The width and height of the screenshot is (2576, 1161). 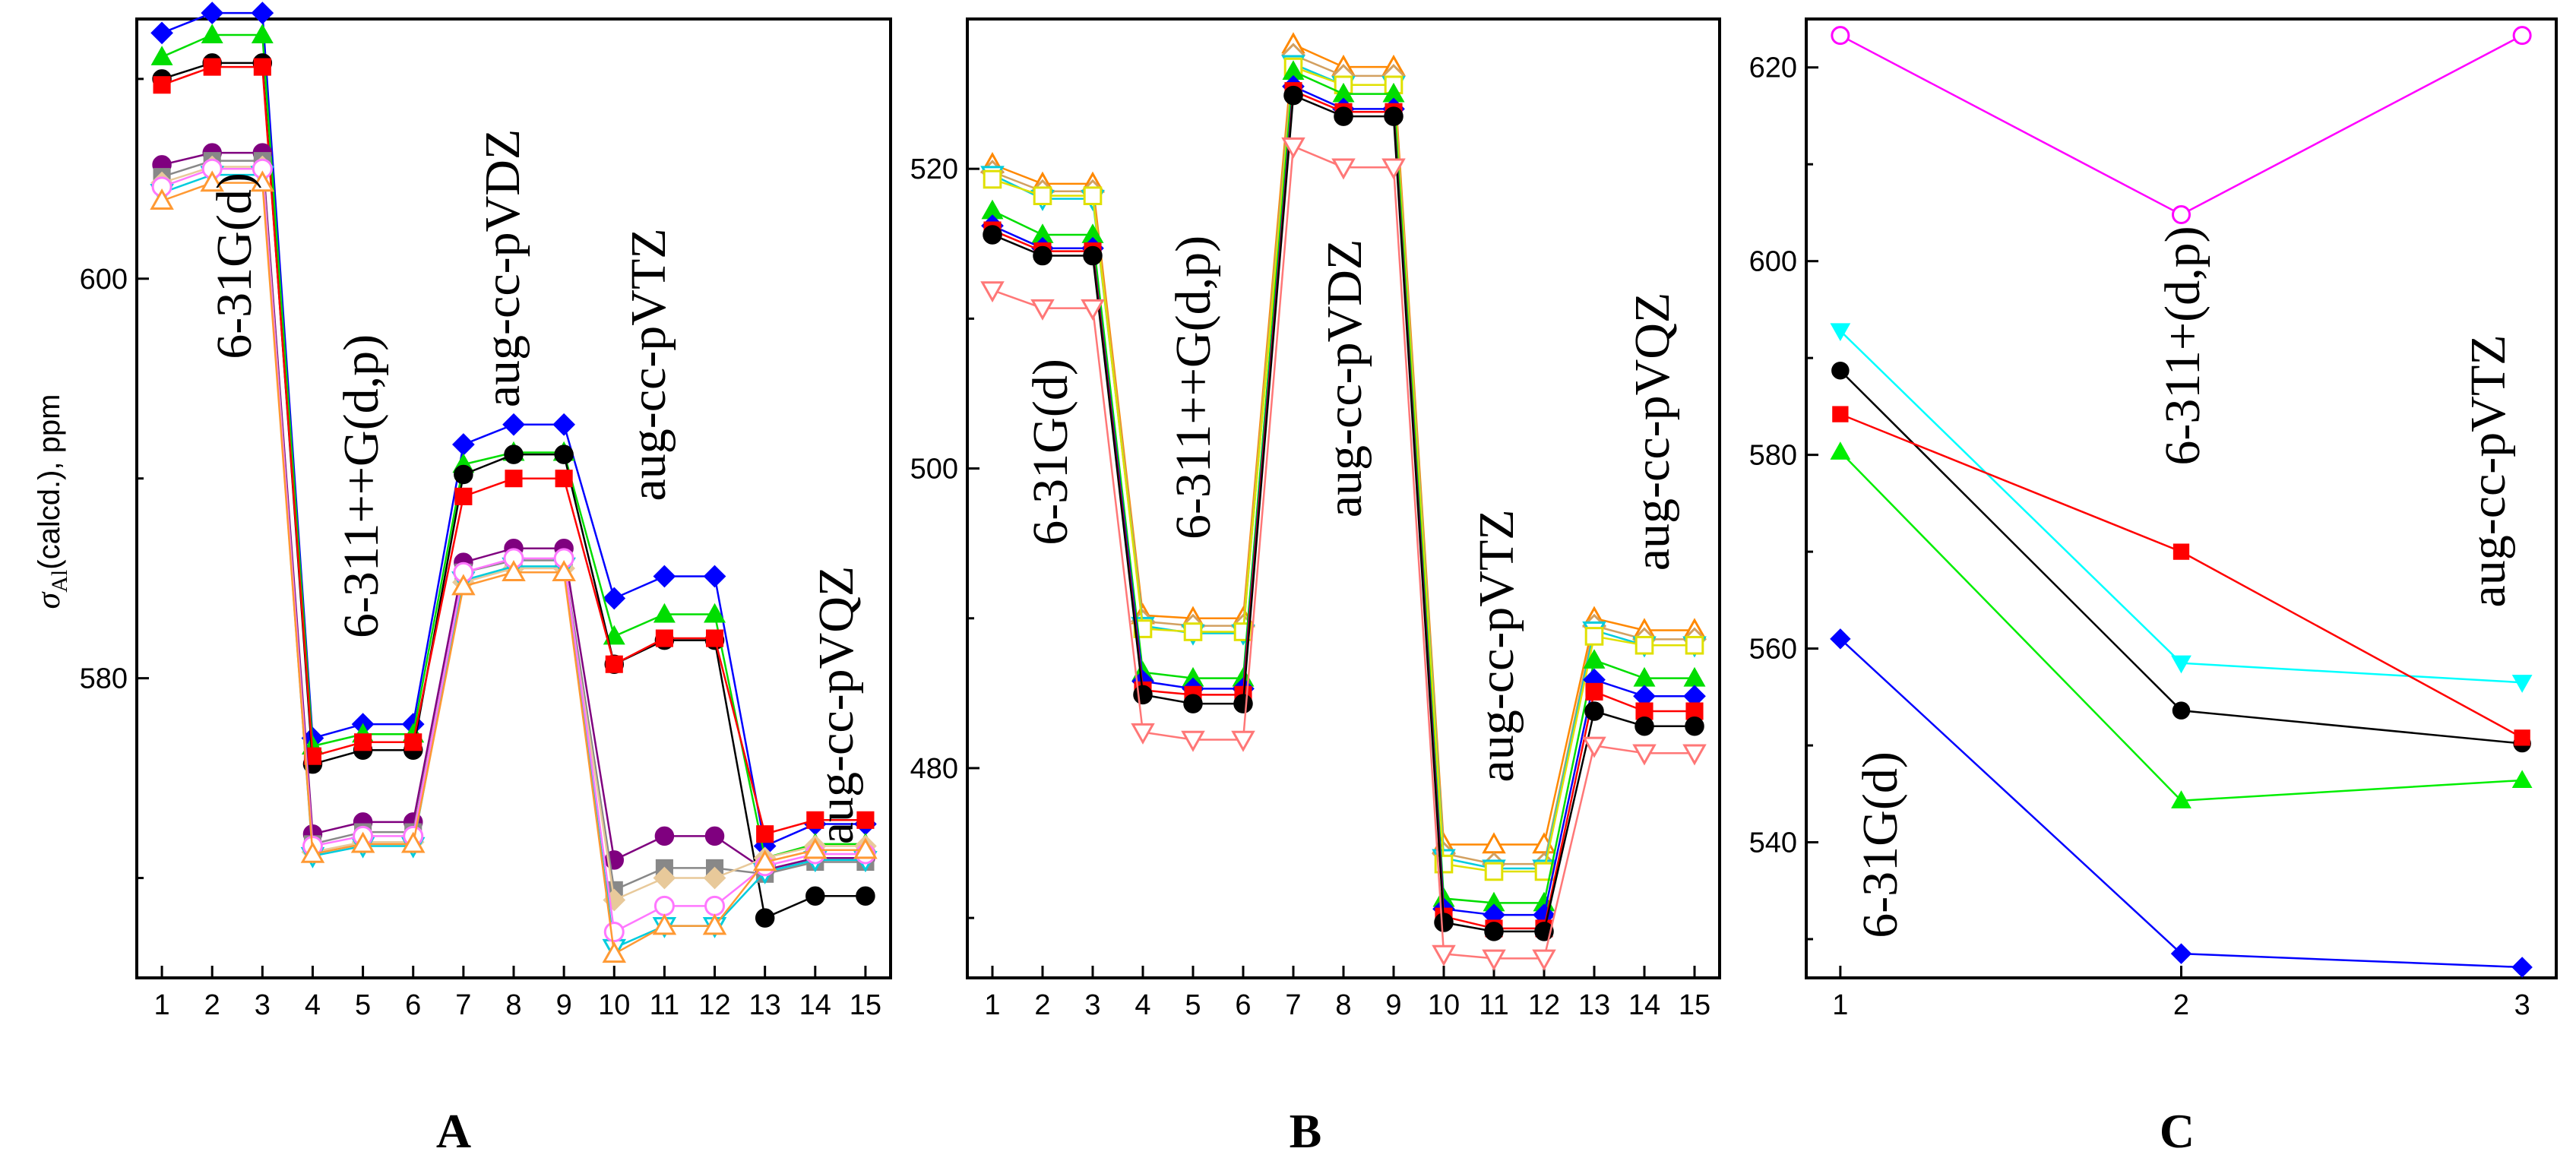 What do you see at coordinates (1773, 262) in the screenshot?
I see `panel-c-ytick-label: 600` at bounding box center [1773, 262].